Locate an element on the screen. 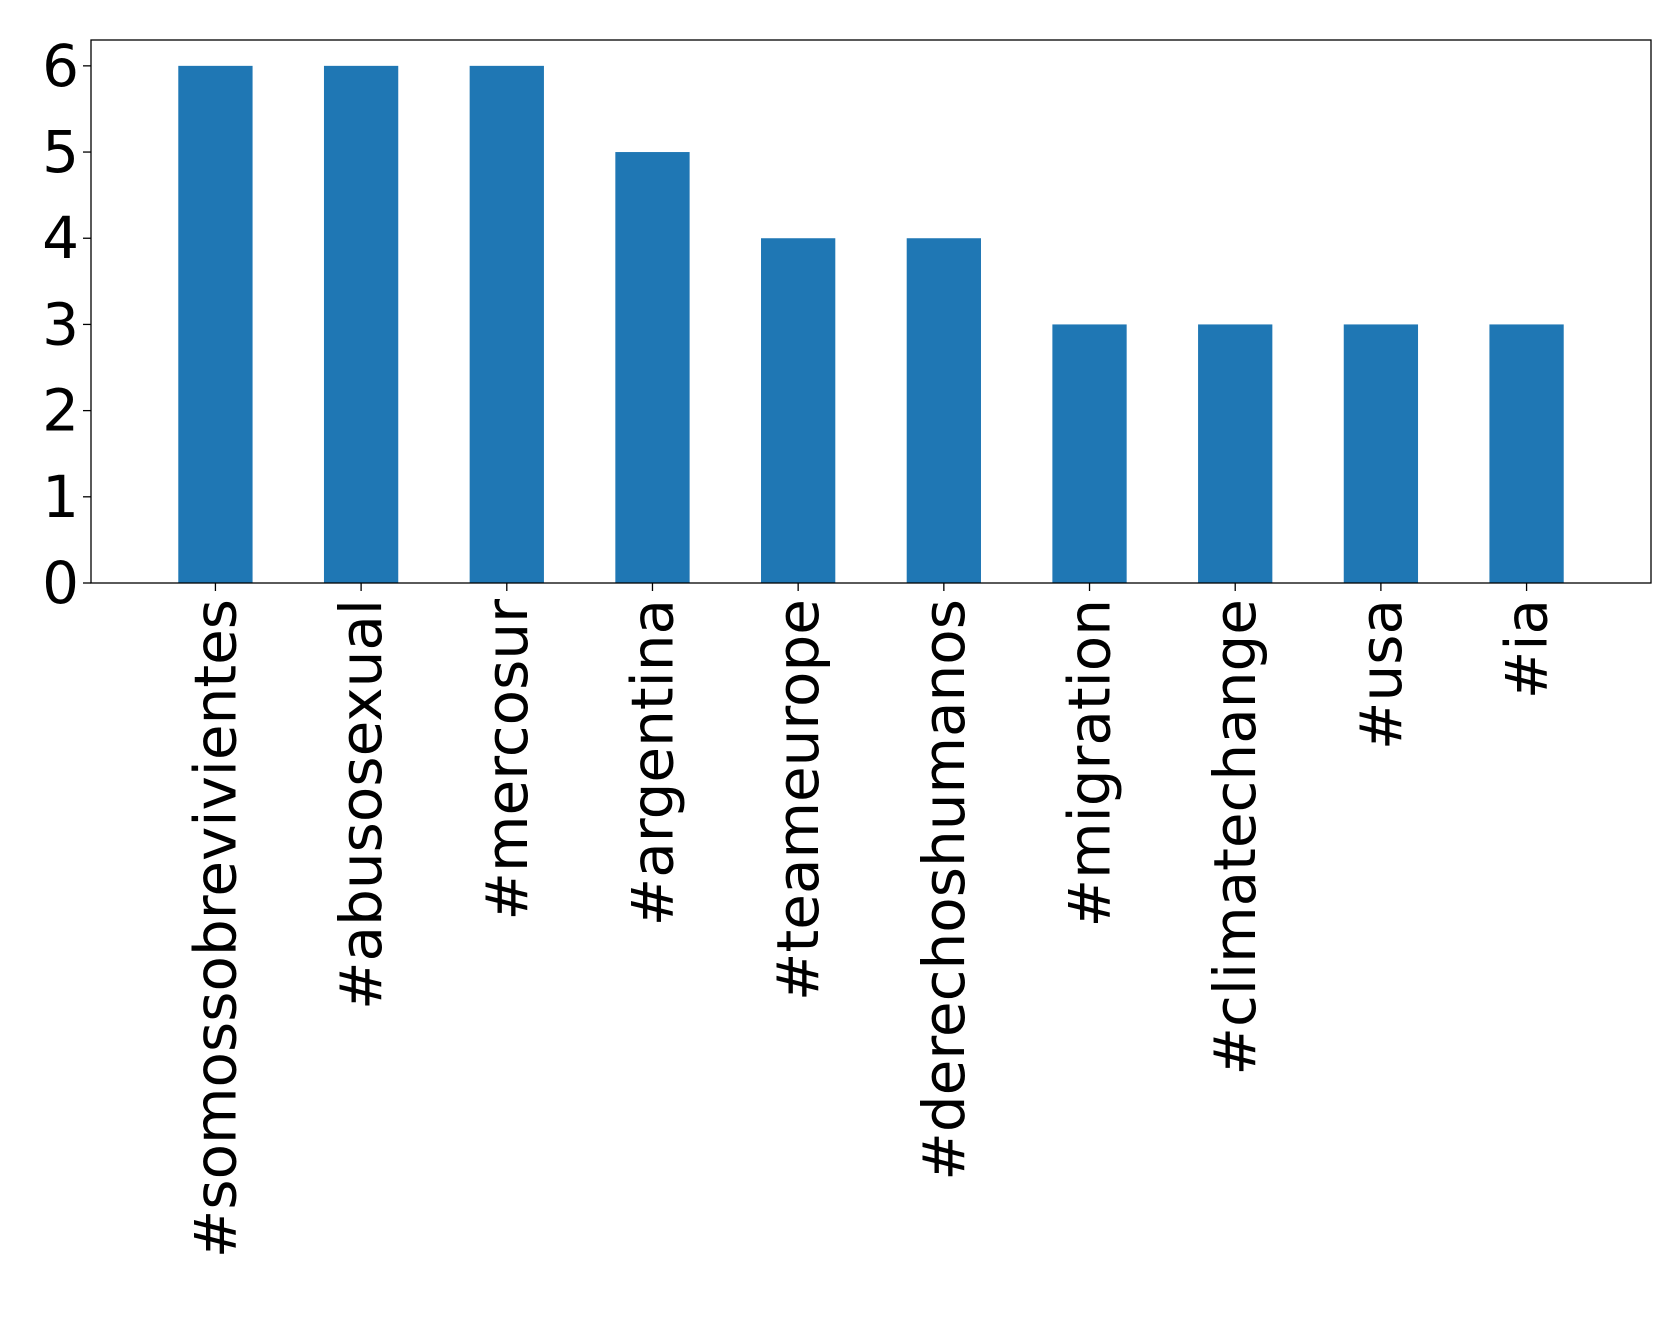  x-tick-label-7: #climatechange is located at coordinates (1235, 837).